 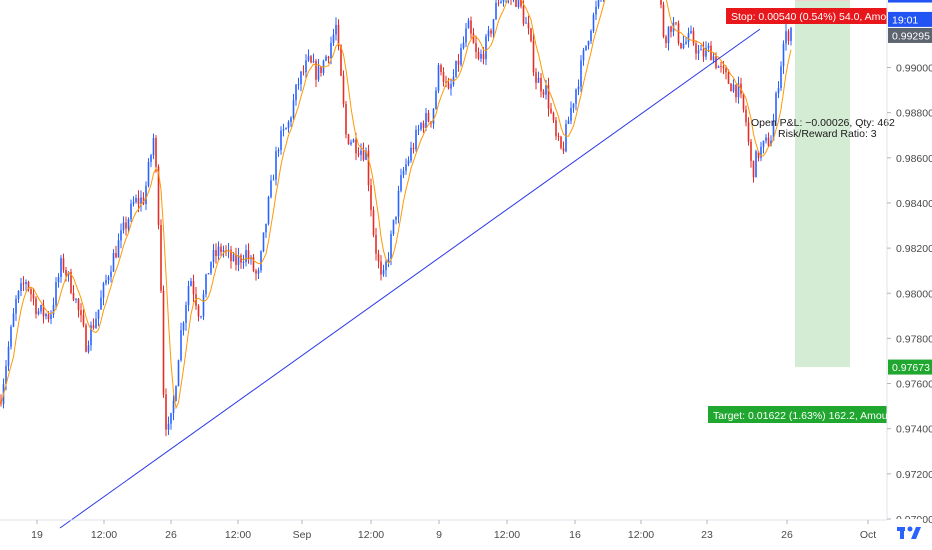 I want to click on x-tick-label: 16, so click(x=575, y=535).